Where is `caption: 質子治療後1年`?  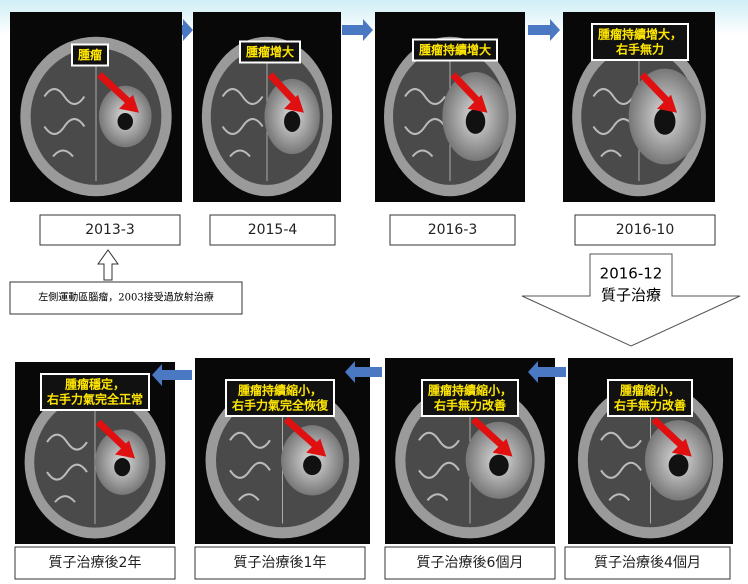
caption: 質子治療後1年 is located at coordinates (280, 562).